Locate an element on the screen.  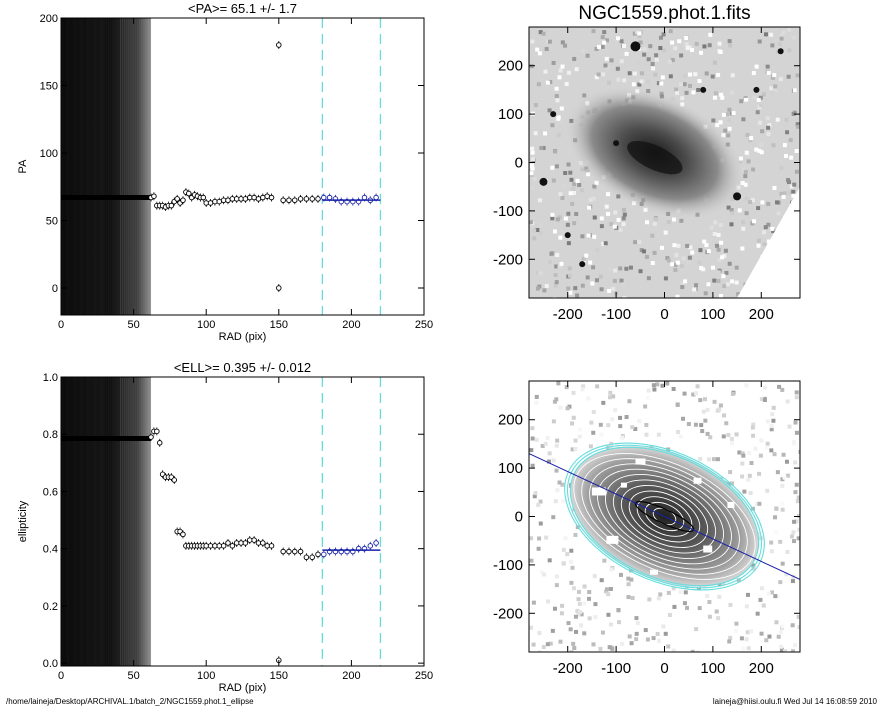
ellipticity-y-axis-label: ellipticity is located at coordinates (23, 521).